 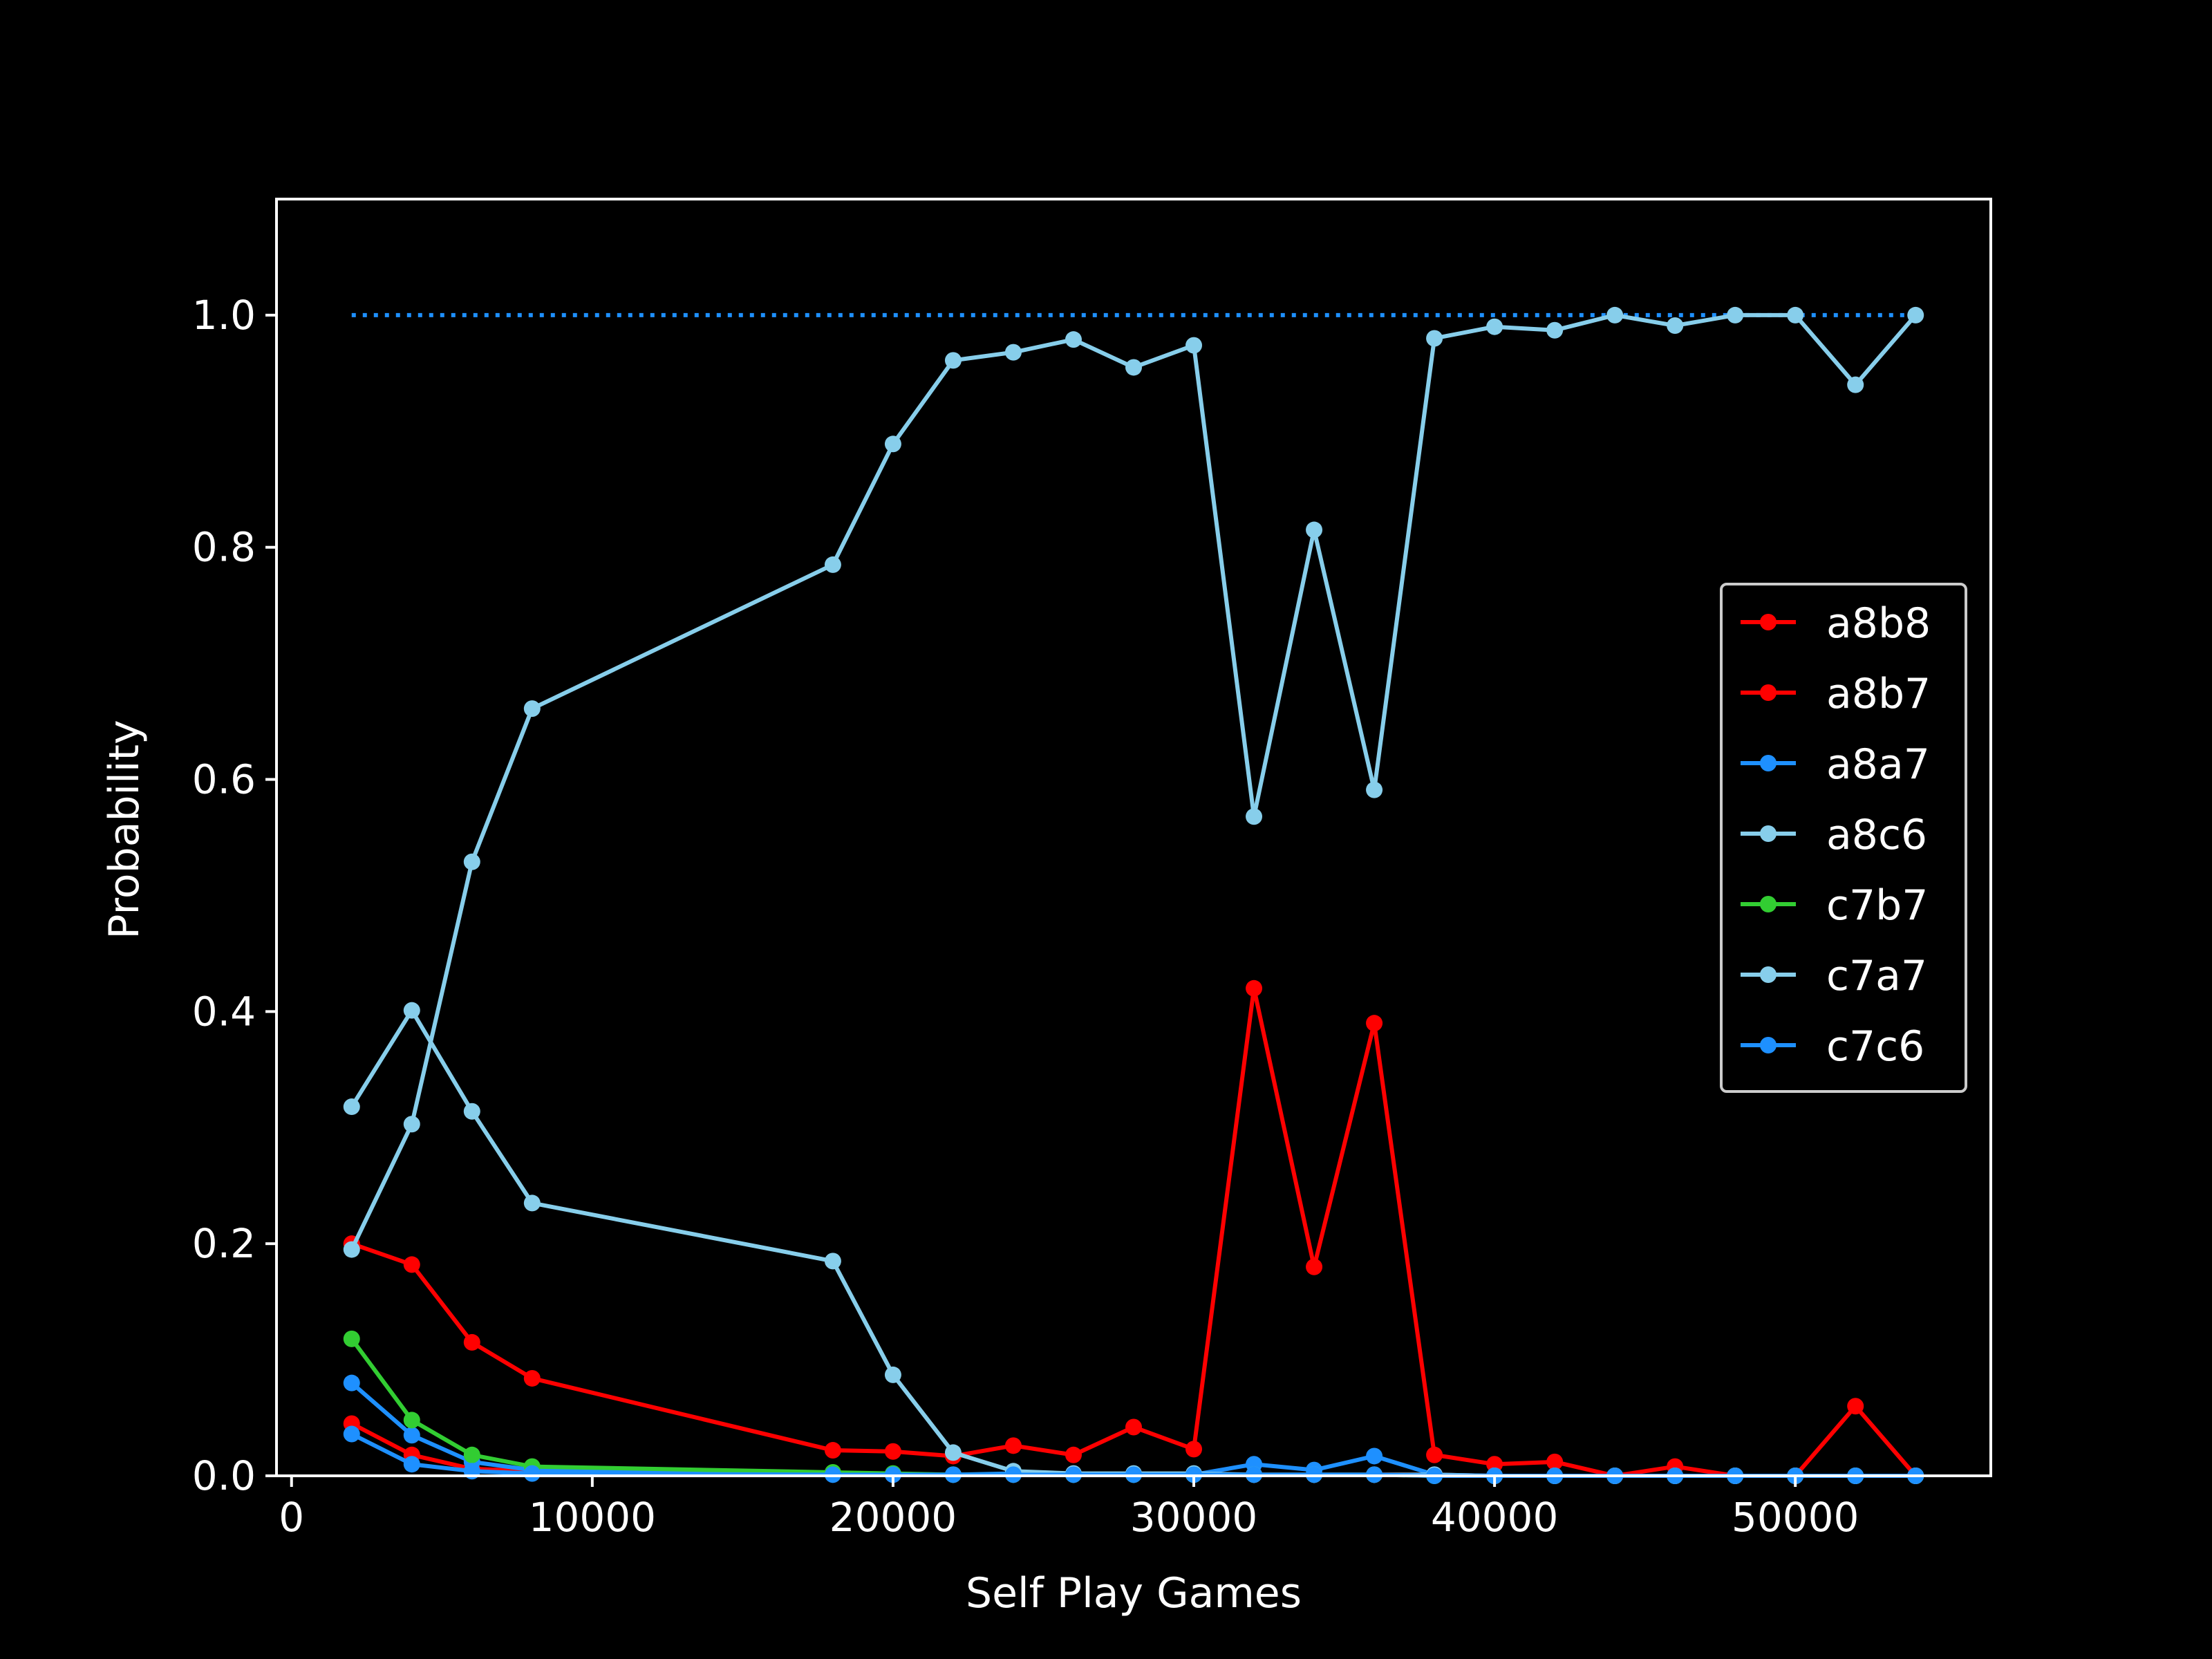 What do you see at coordinates (224, 1011) in the screenshot?
I see `y-tick-label: 0.4` at bounding box center [224, 1011].